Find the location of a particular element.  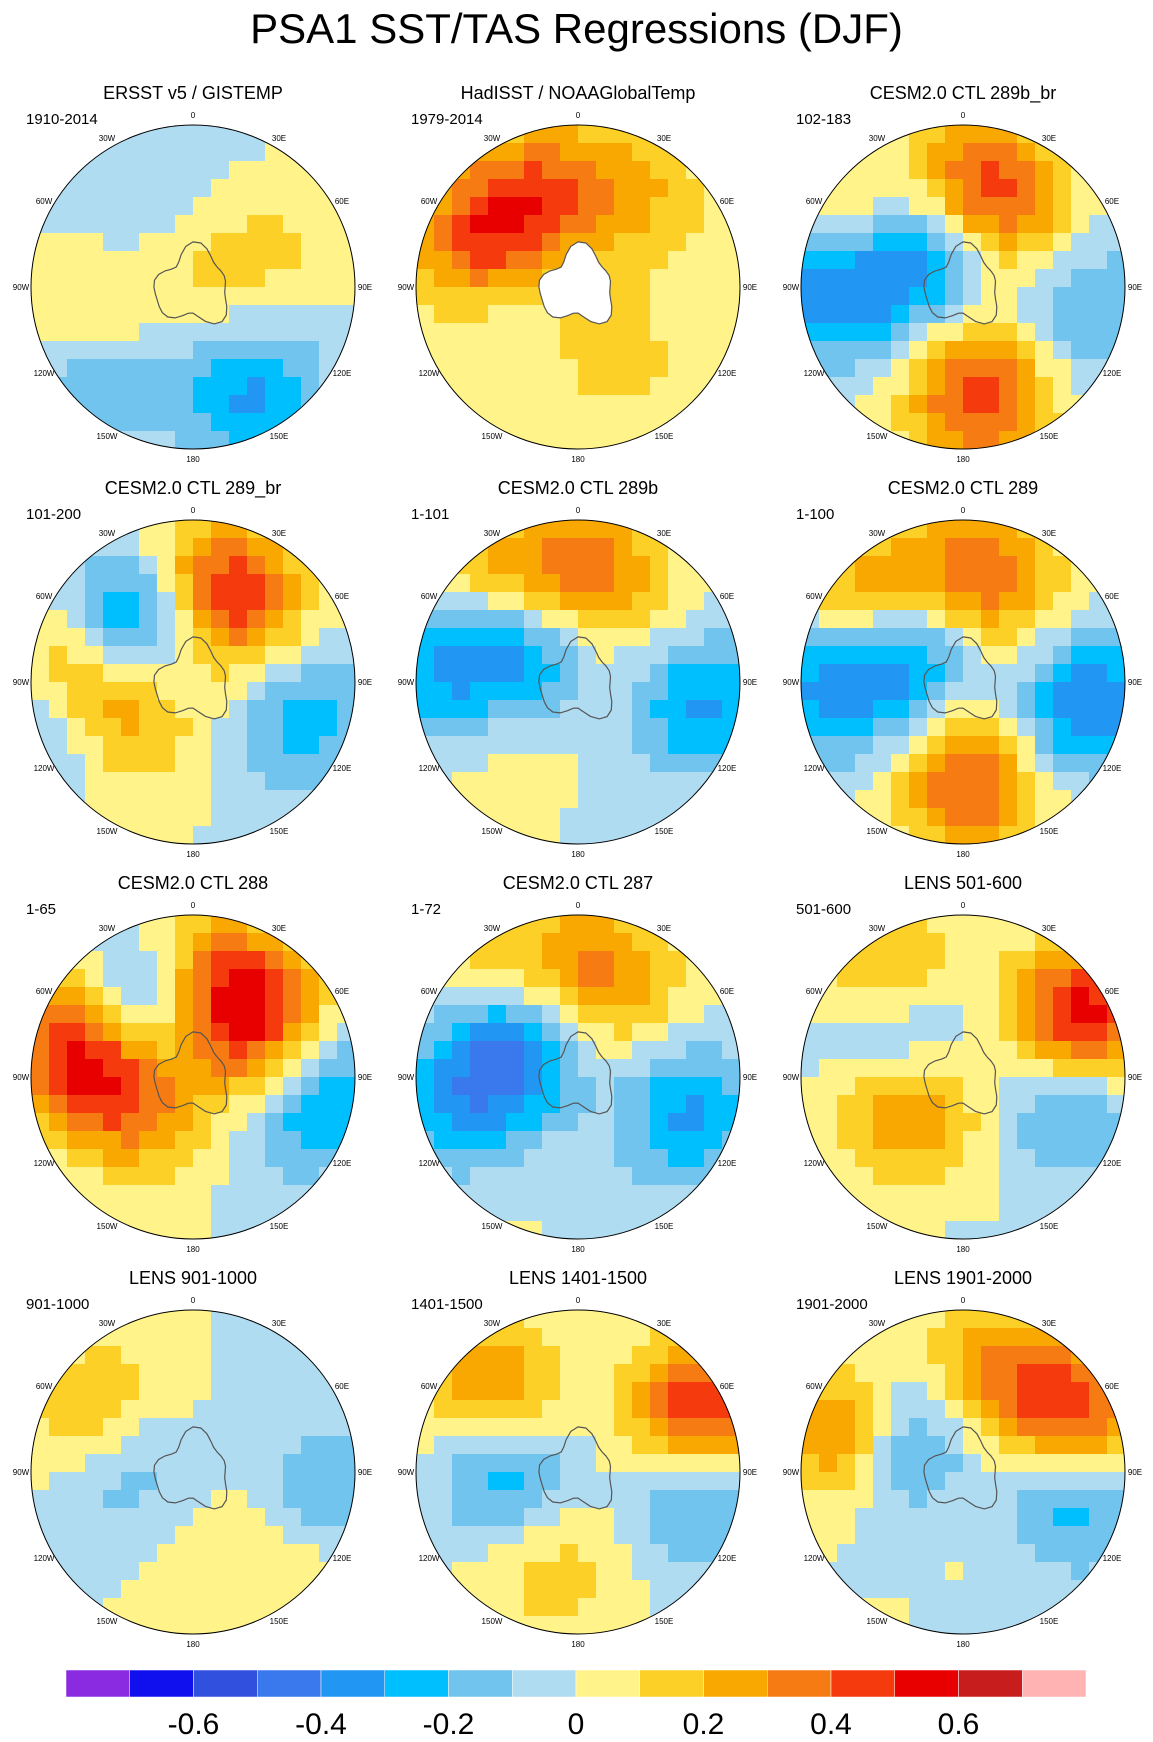

lon-tick-label: 60E is located at coordinates (727, 596).